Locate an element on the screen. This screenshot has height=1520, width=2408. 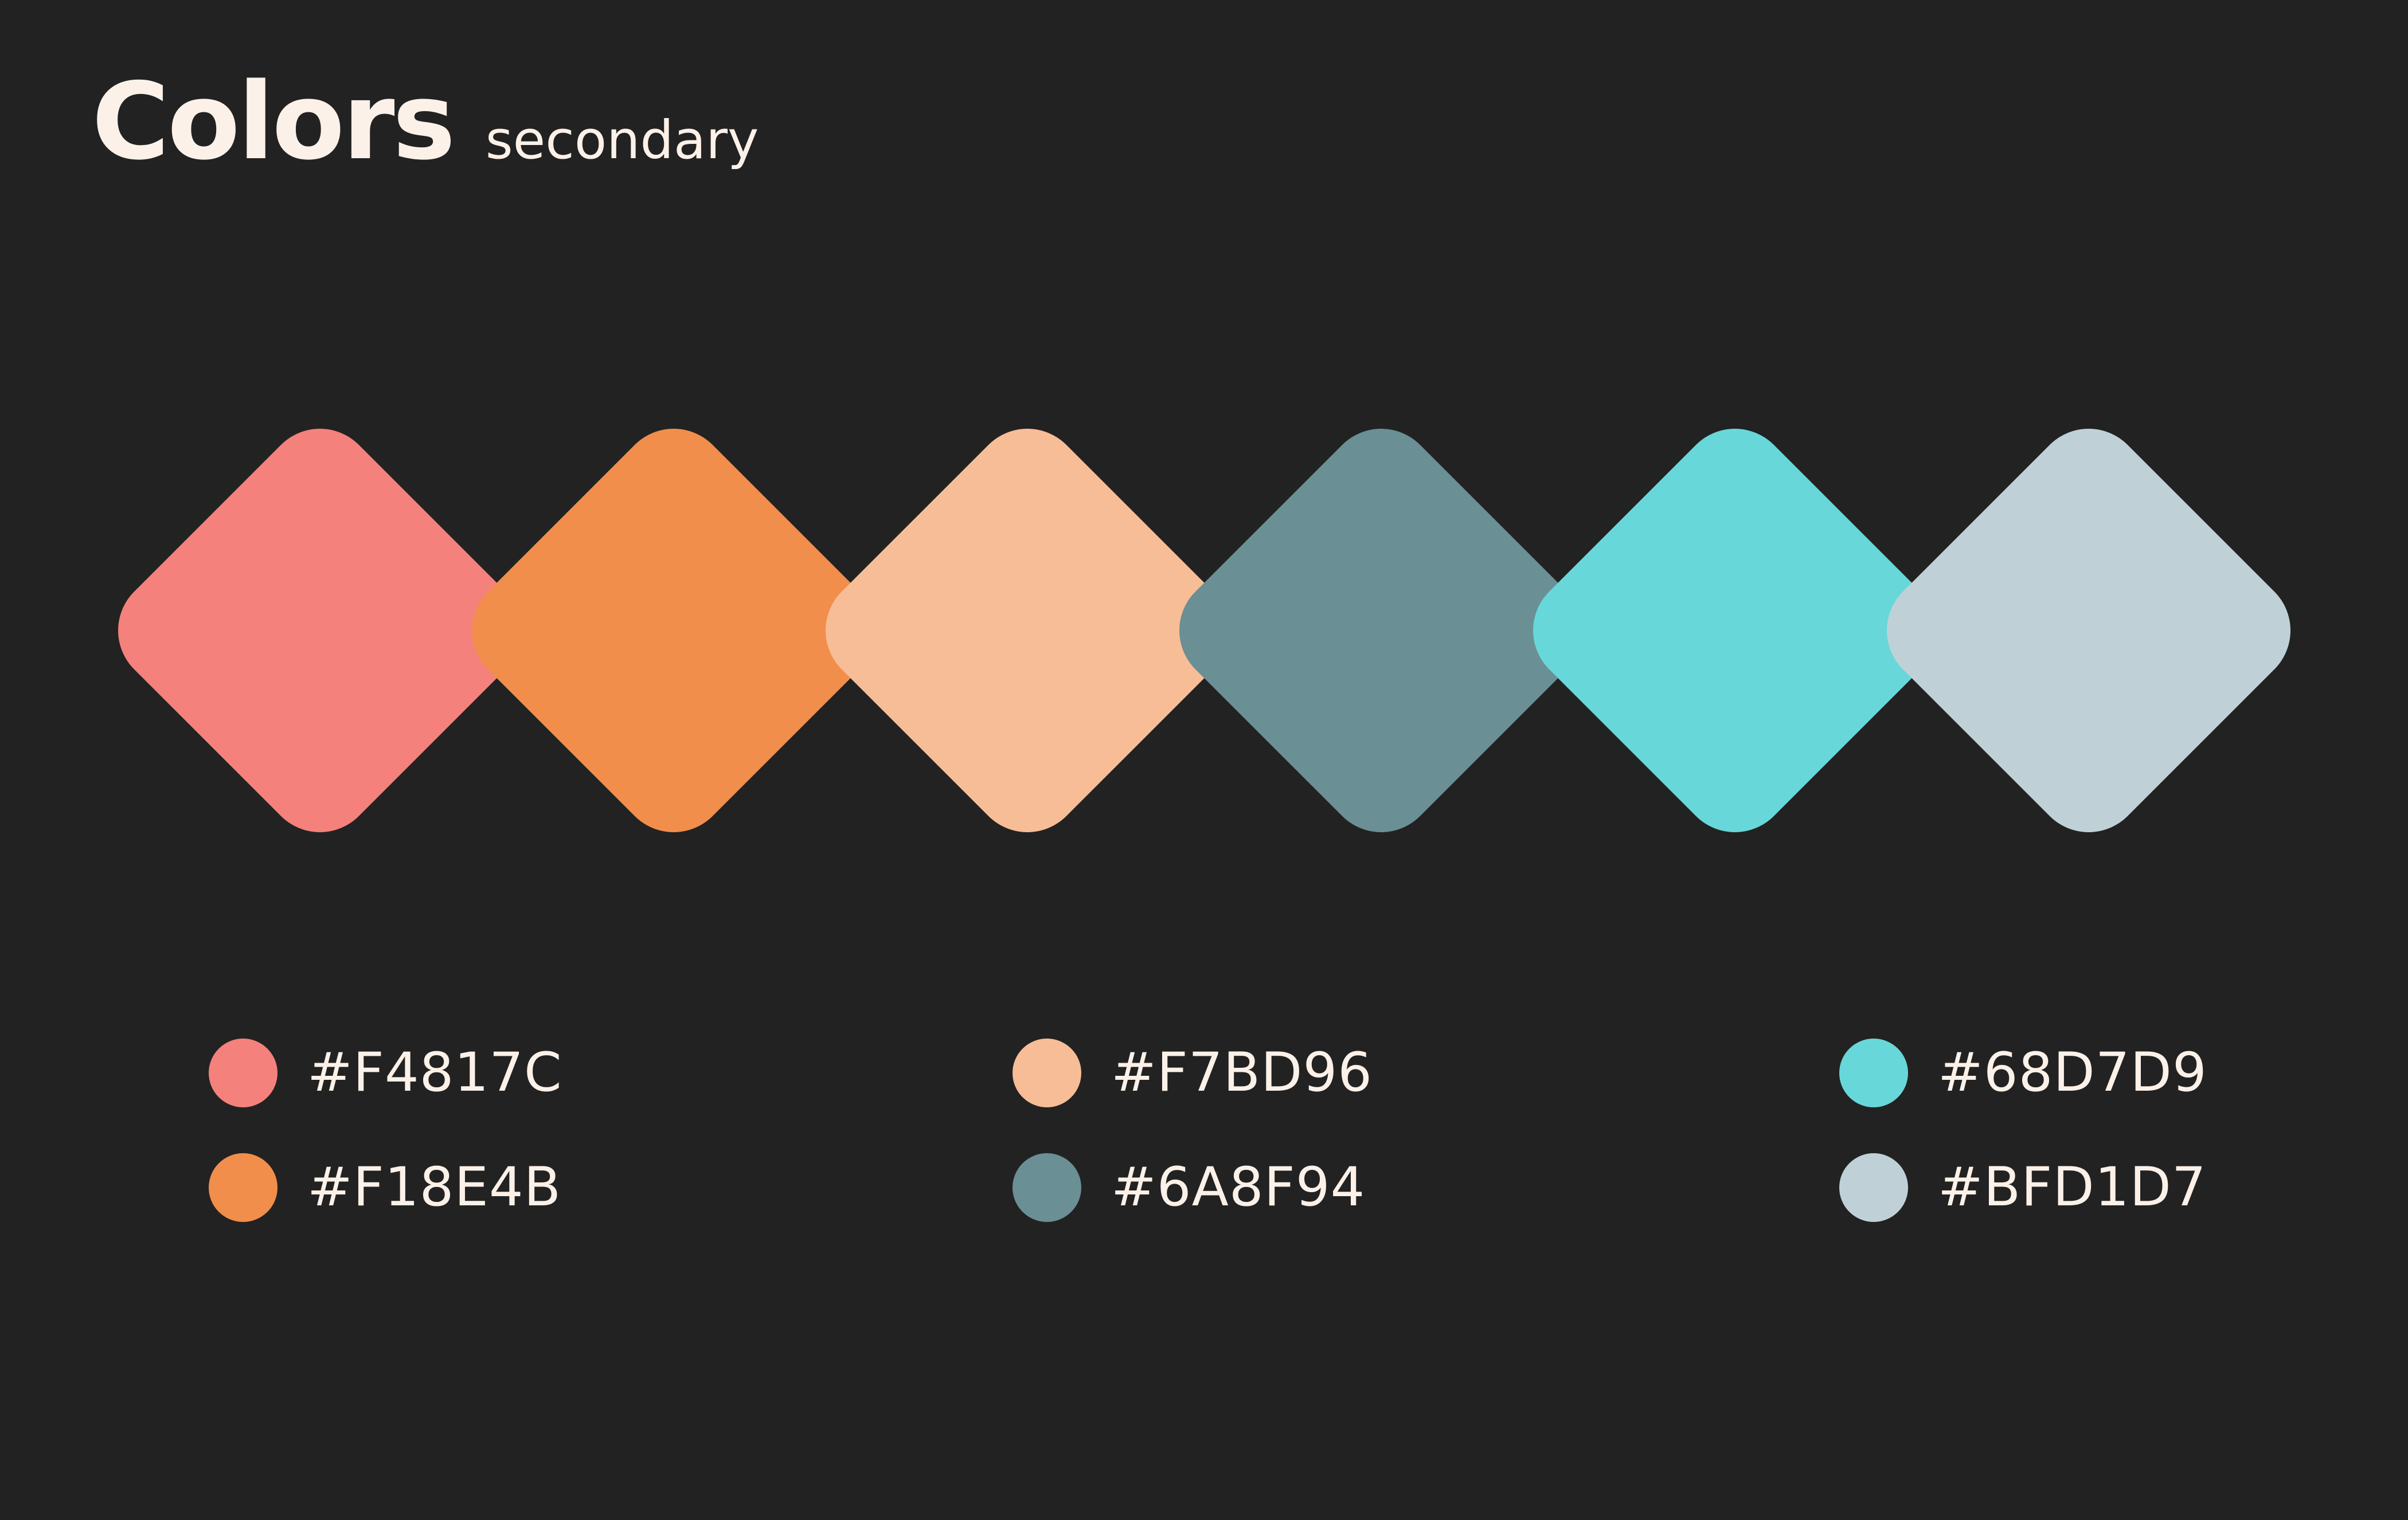
legend-item-4: #6A8F94 is located at coordinates (1189, 1187).